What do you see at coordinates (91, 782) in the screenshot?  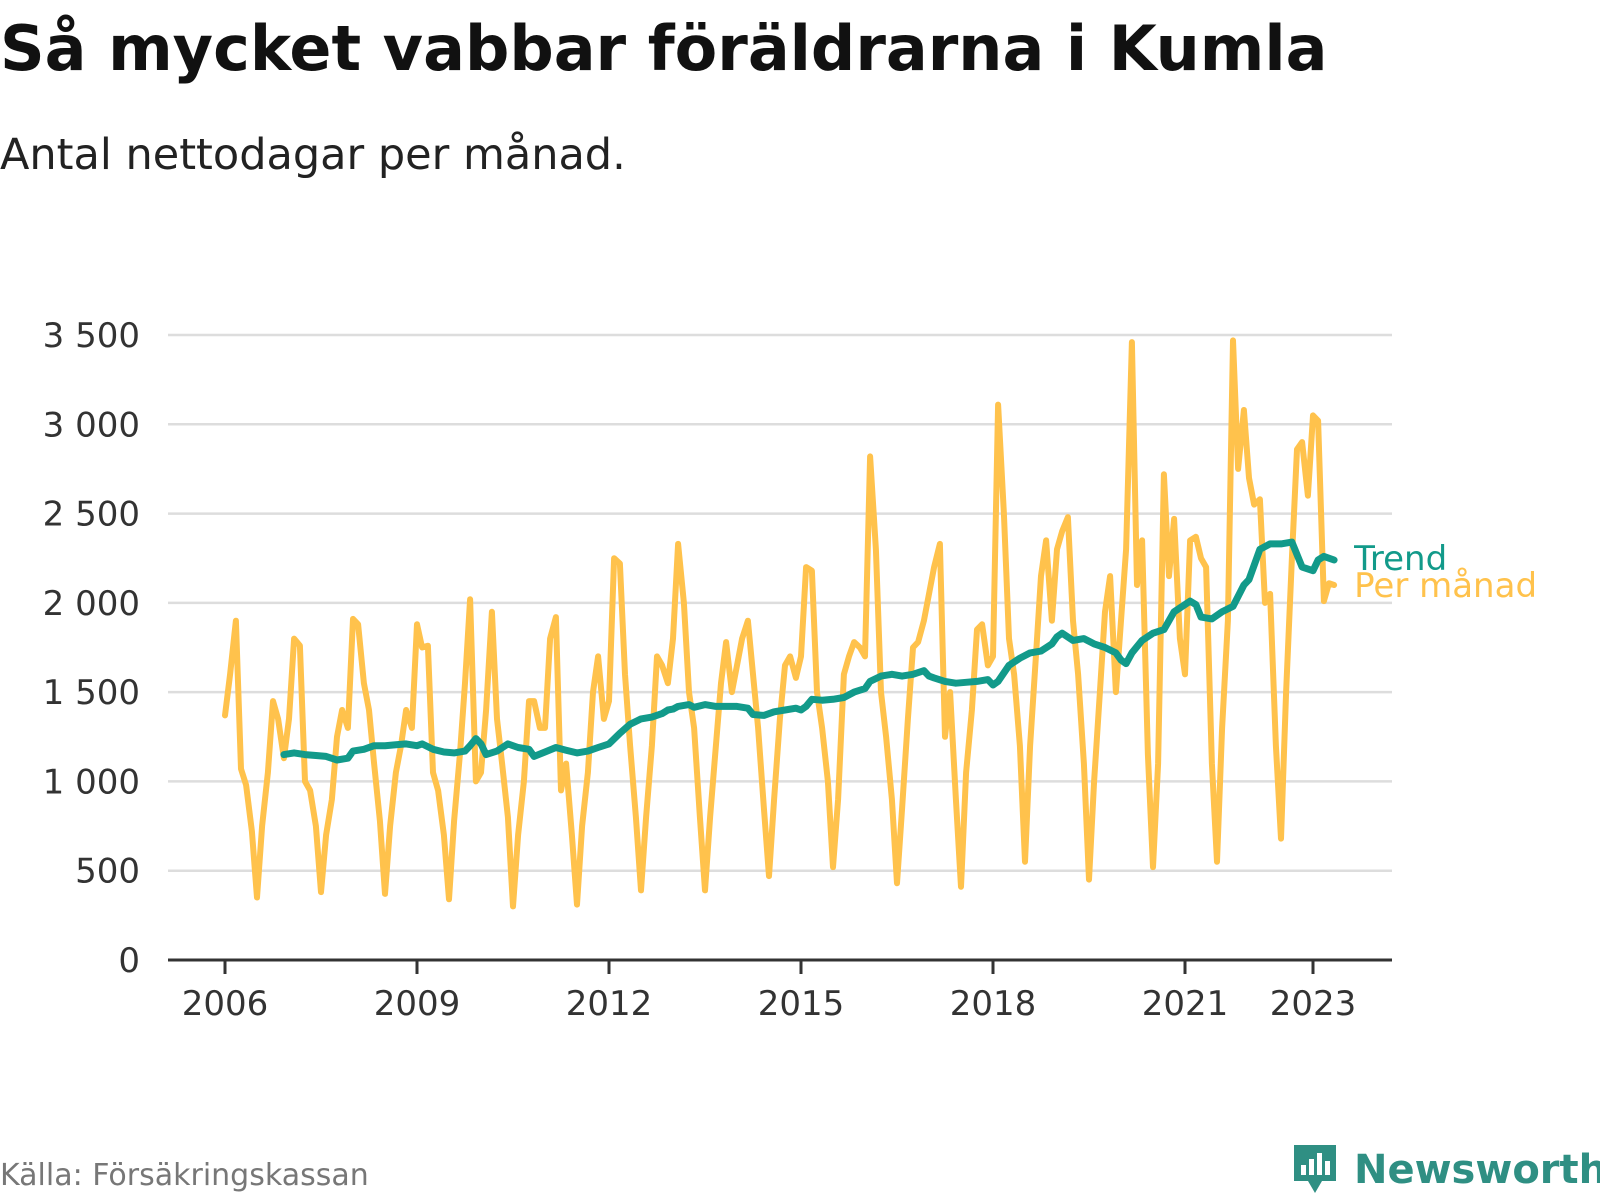 I see `y-tick-label: 1 000` at bounding box center [91, 782].